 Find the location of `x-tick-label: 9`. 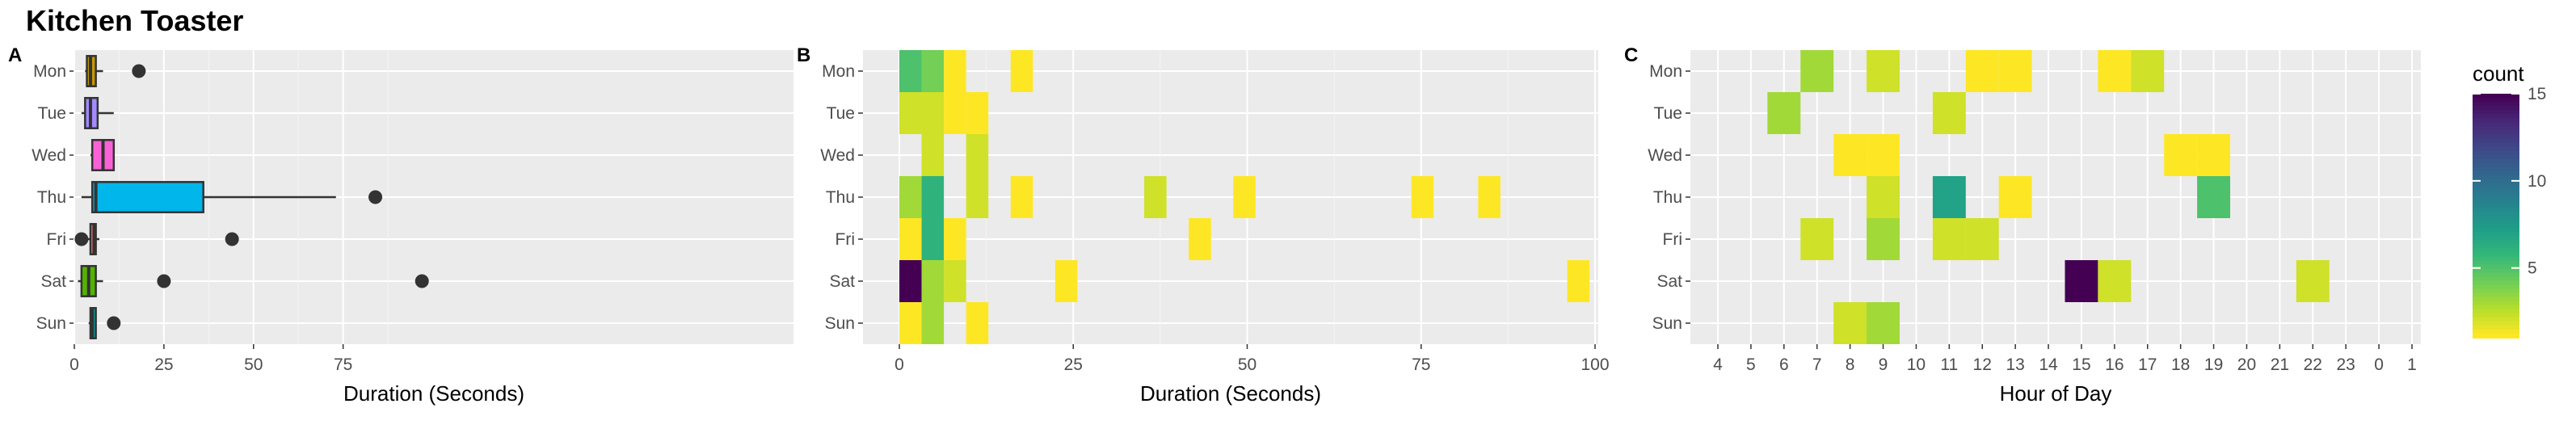

x-tick-label: 9 is located at coordinates (1883, 364).